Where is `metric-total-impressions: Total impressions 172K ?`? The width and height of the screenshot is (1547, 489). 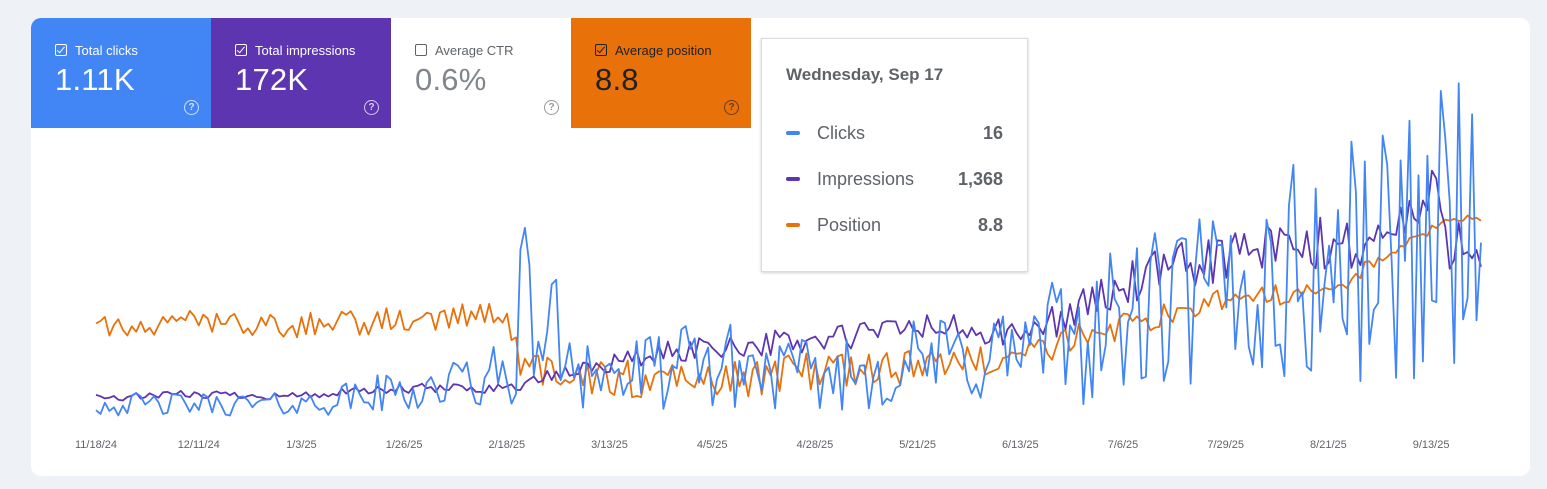 metric-total-impressions: Total impressions 172K ? is located at coordinates (301, 73).